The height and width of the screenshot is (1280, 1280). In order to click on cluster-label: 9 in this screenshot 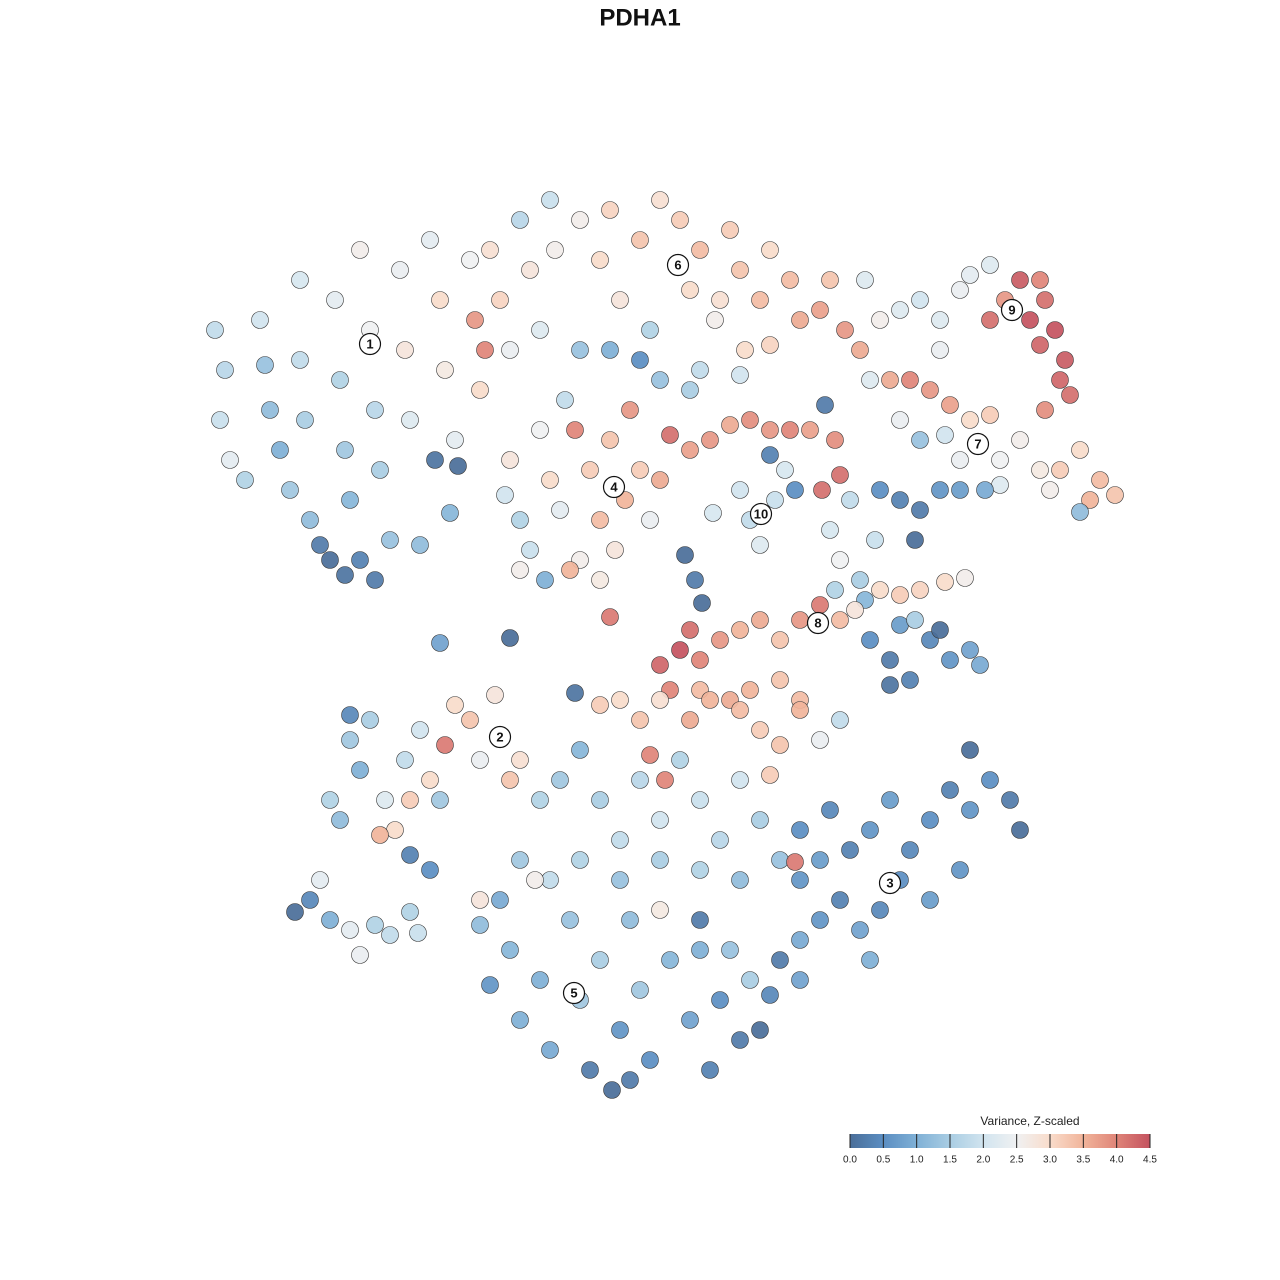, I will do `click(1011, 309)`.